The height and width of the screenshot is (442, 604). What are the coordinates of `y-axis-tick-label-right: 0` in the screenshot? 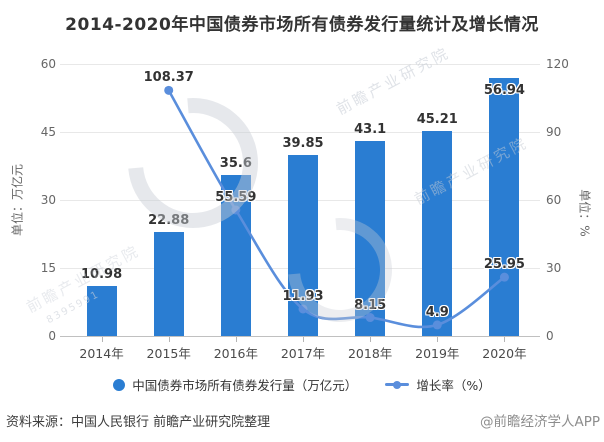 It's located at (550, 336).